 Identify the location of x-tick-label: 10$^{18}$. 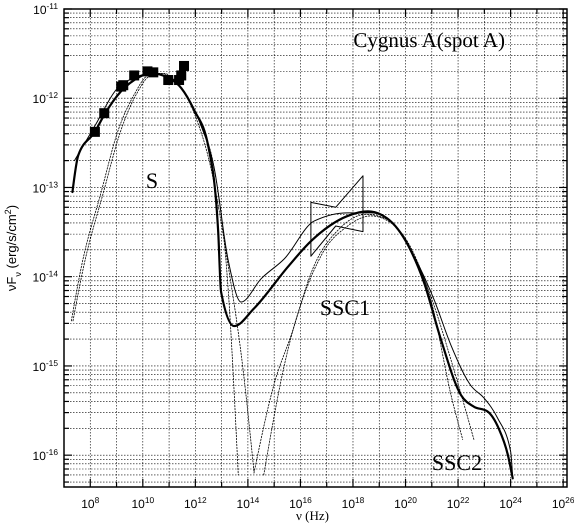
(353, 503).